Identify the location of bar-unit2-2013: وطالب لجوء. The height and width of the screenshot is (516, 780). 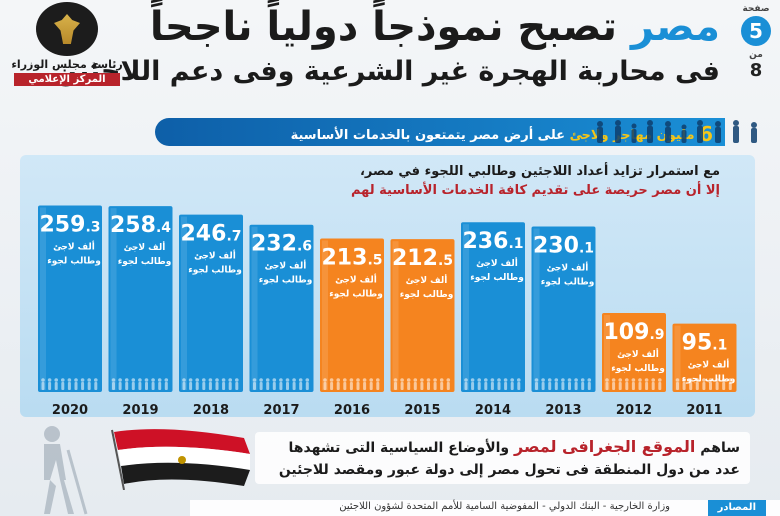
(568, 283).